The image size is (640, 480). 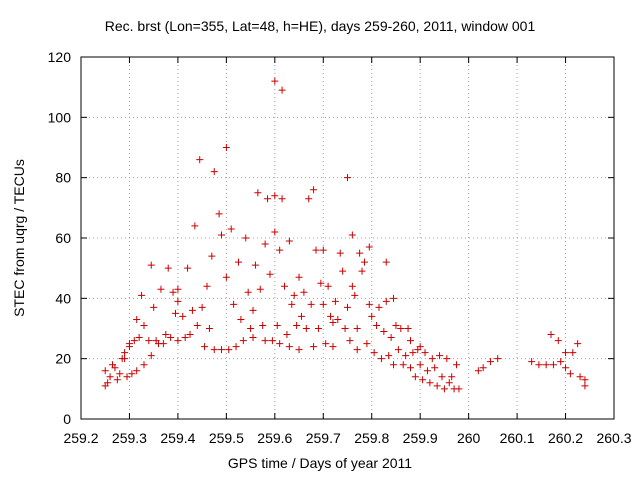 What do you see at coordinates (274, 438) in the screenshot?
I see `x-tick-label: 259.6` at bounding box center [274, 438].